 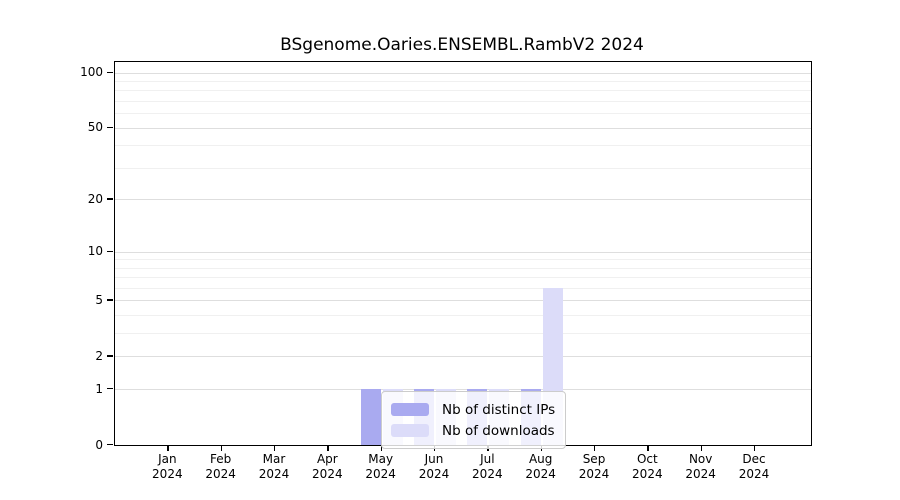 I want to click on y-tick-label: 0, so click(x=99, y=444).